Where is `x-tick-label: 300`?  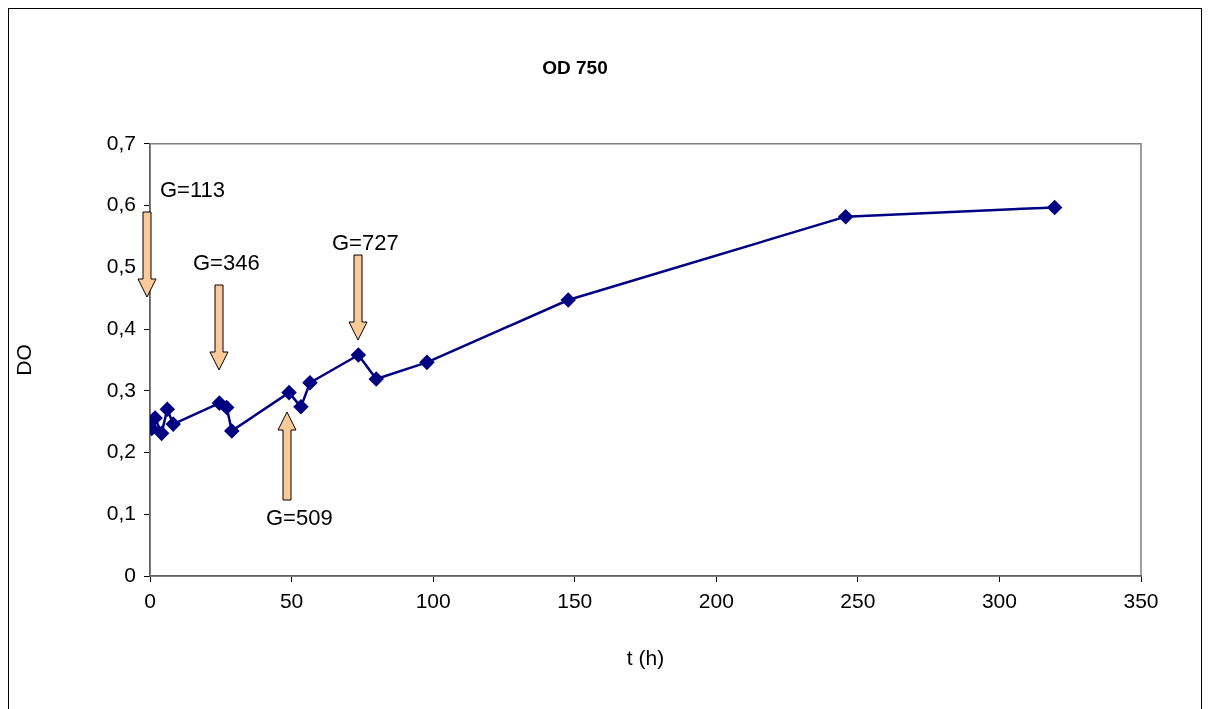 x-tick-label: 300 is located at coordinates (999, 601).